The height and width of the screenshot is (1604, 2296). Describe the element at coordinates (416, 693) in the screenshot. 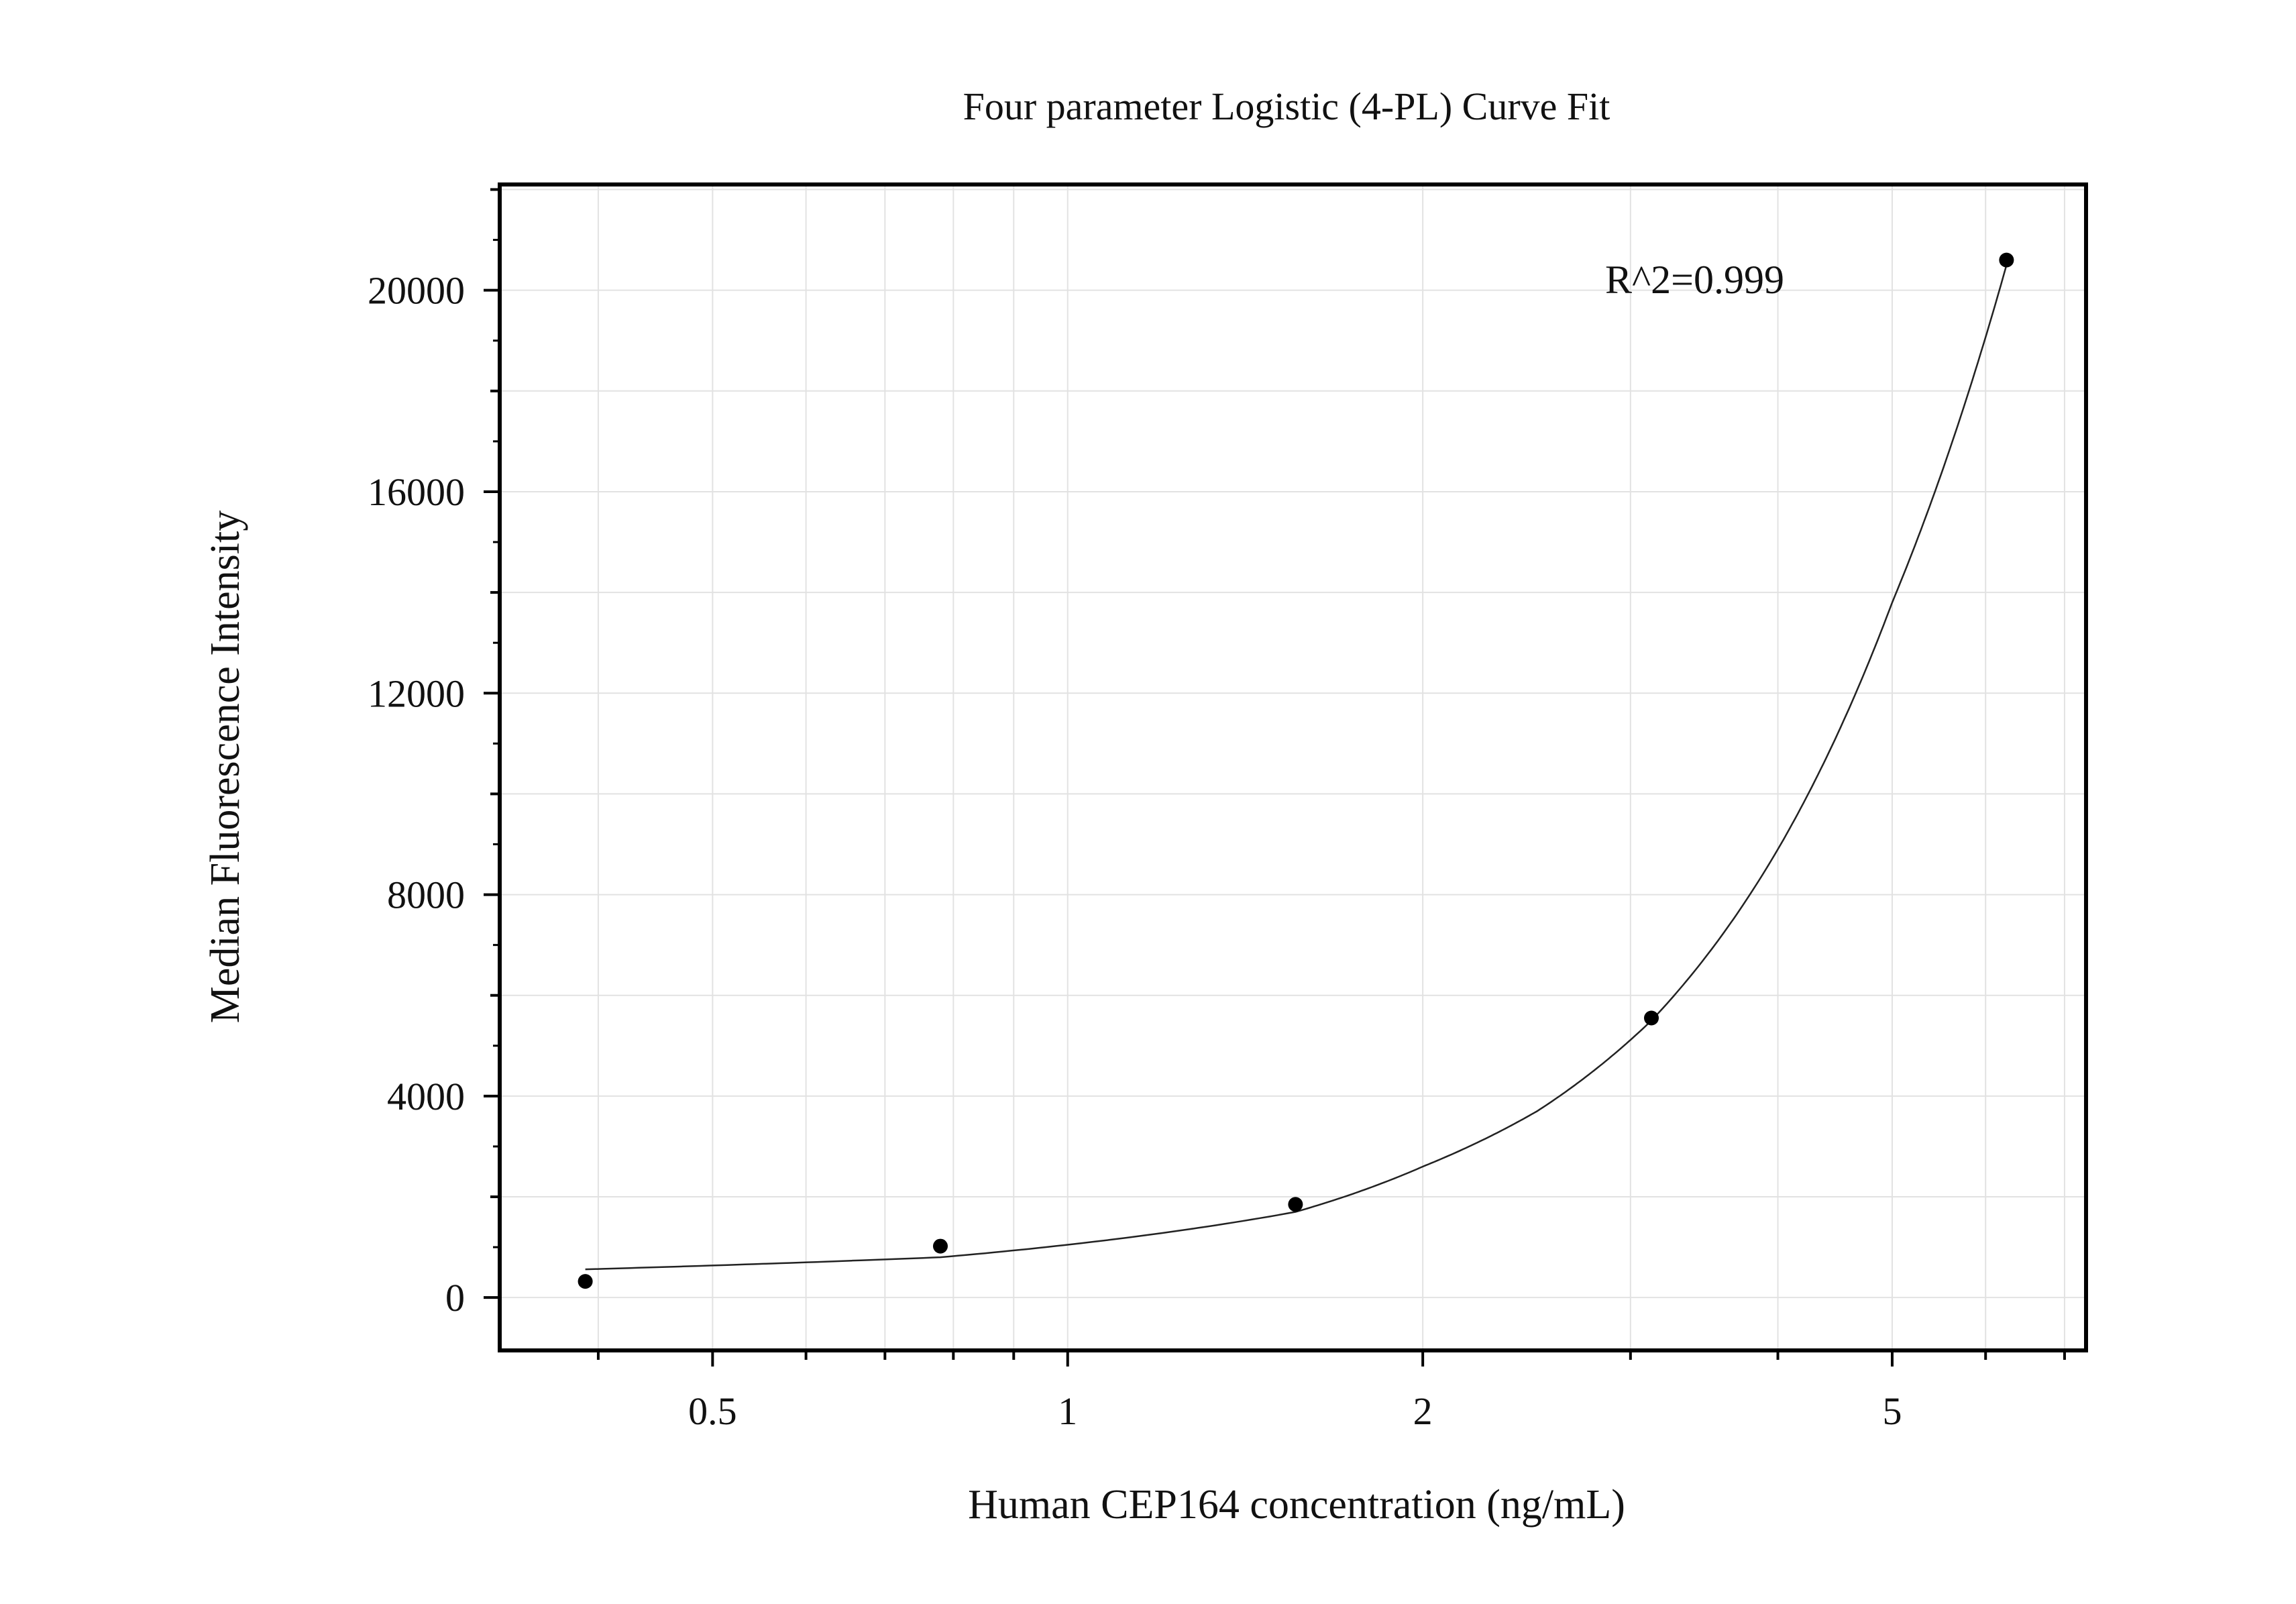

I see `y-tick-label: 12000` at that location.